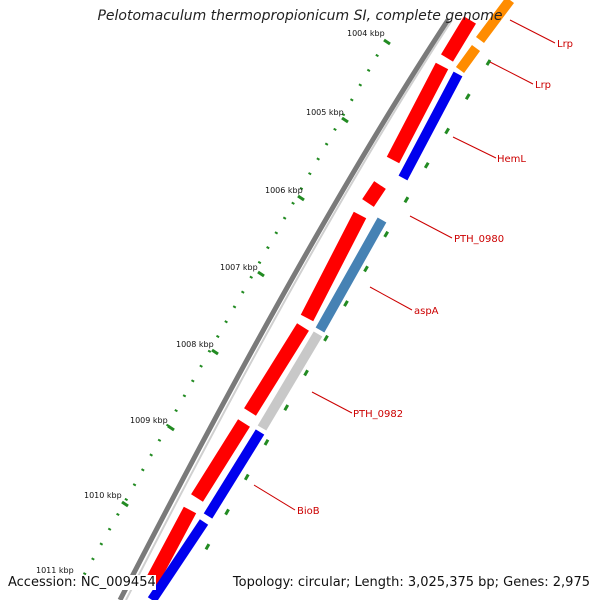  I want to click on gene-pth0982-forward, so click(276, 369).